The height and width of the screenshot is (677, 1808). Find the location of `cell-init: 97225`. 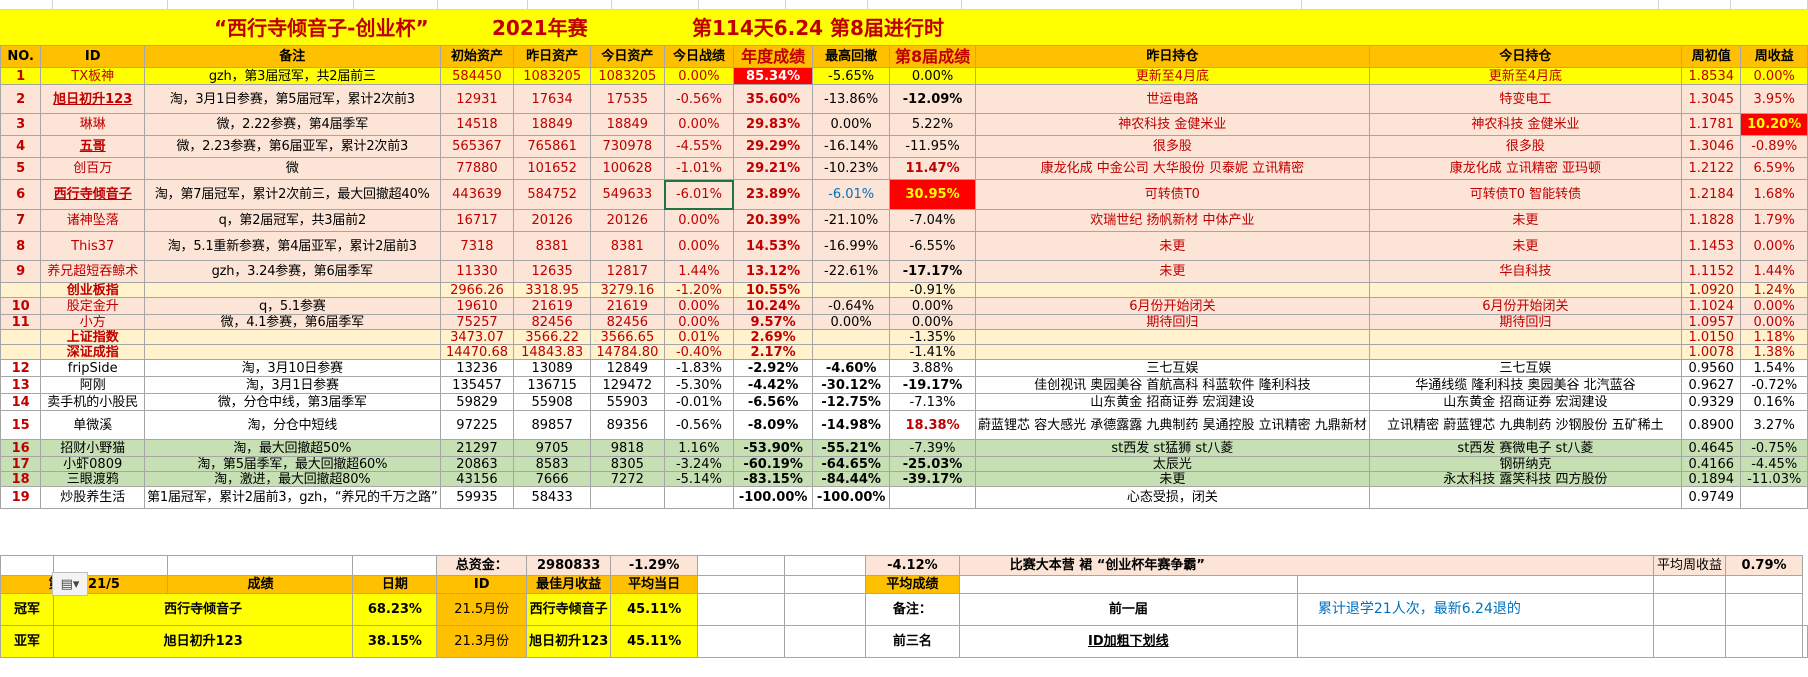

cell-init: 97225 is located at coordinates (477, 425).